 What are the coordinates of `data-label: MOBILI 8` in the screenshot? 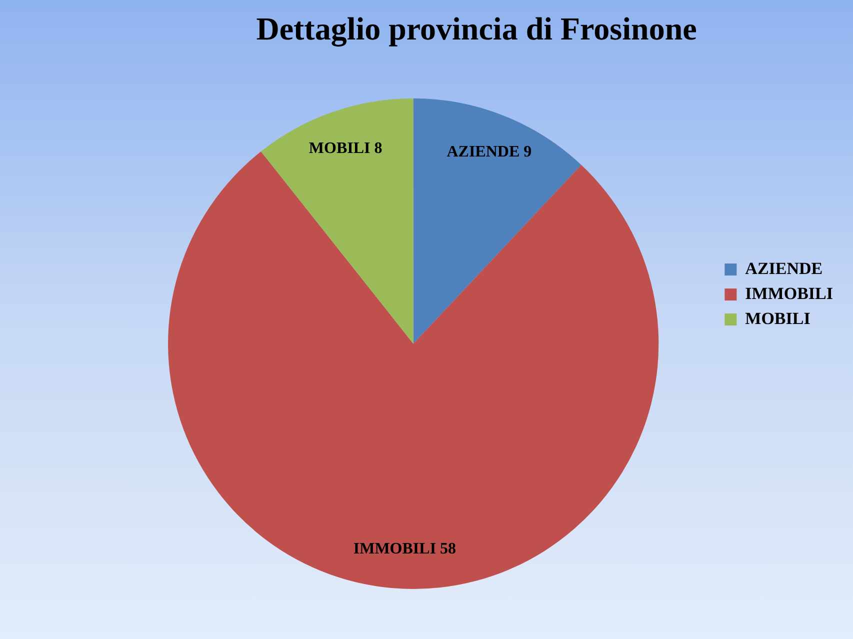 It's located at (345, 149).